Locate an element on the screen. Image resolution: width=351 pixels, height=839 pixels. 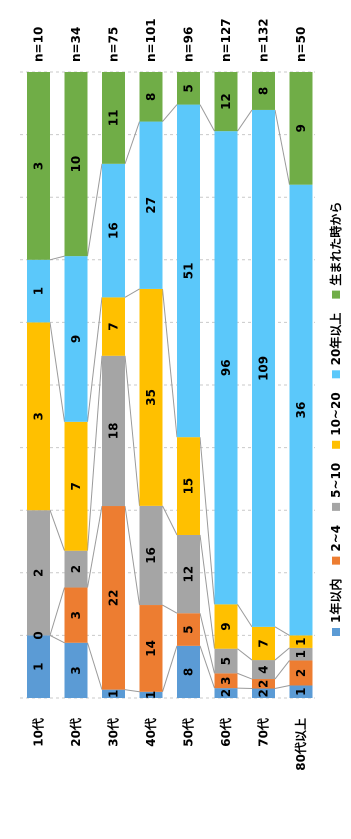
data-label: 12 is located at coordinates (226, 101).